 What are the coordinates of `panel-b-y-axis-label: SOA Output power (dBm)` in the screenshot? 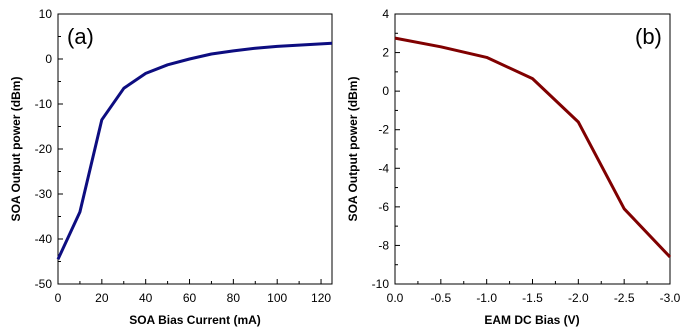 It's located at (353, 149).